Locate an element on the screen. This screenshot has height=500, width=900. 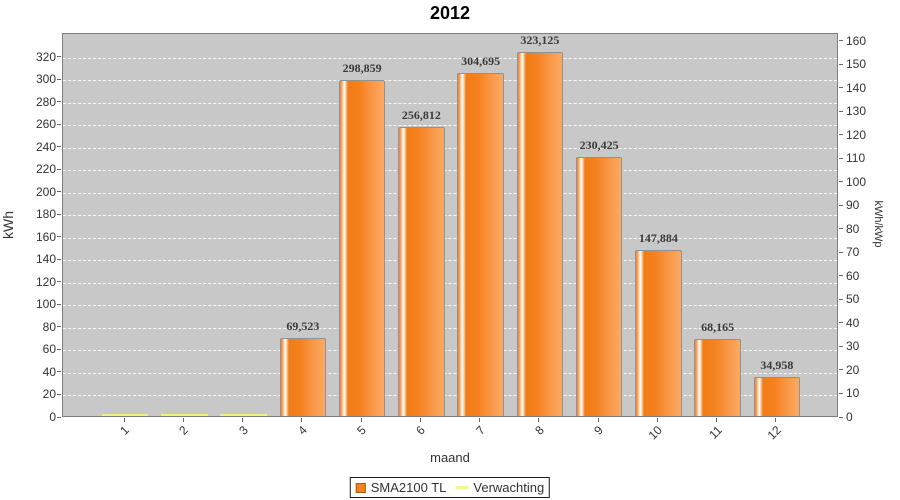
line-series-swatch-icon is located at coordinates (462, 487).